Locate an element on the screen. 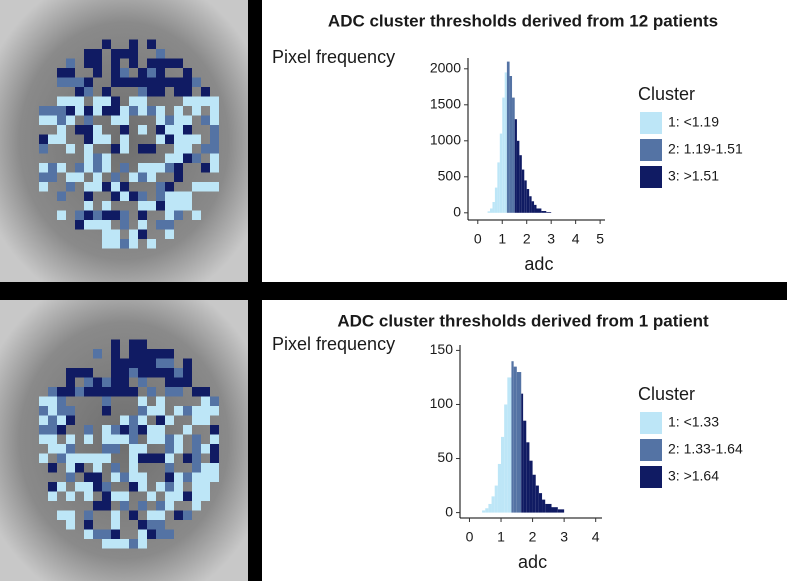 The image size is (787, 581). y-tick-label: 150 is located at coordinates (442, 349).